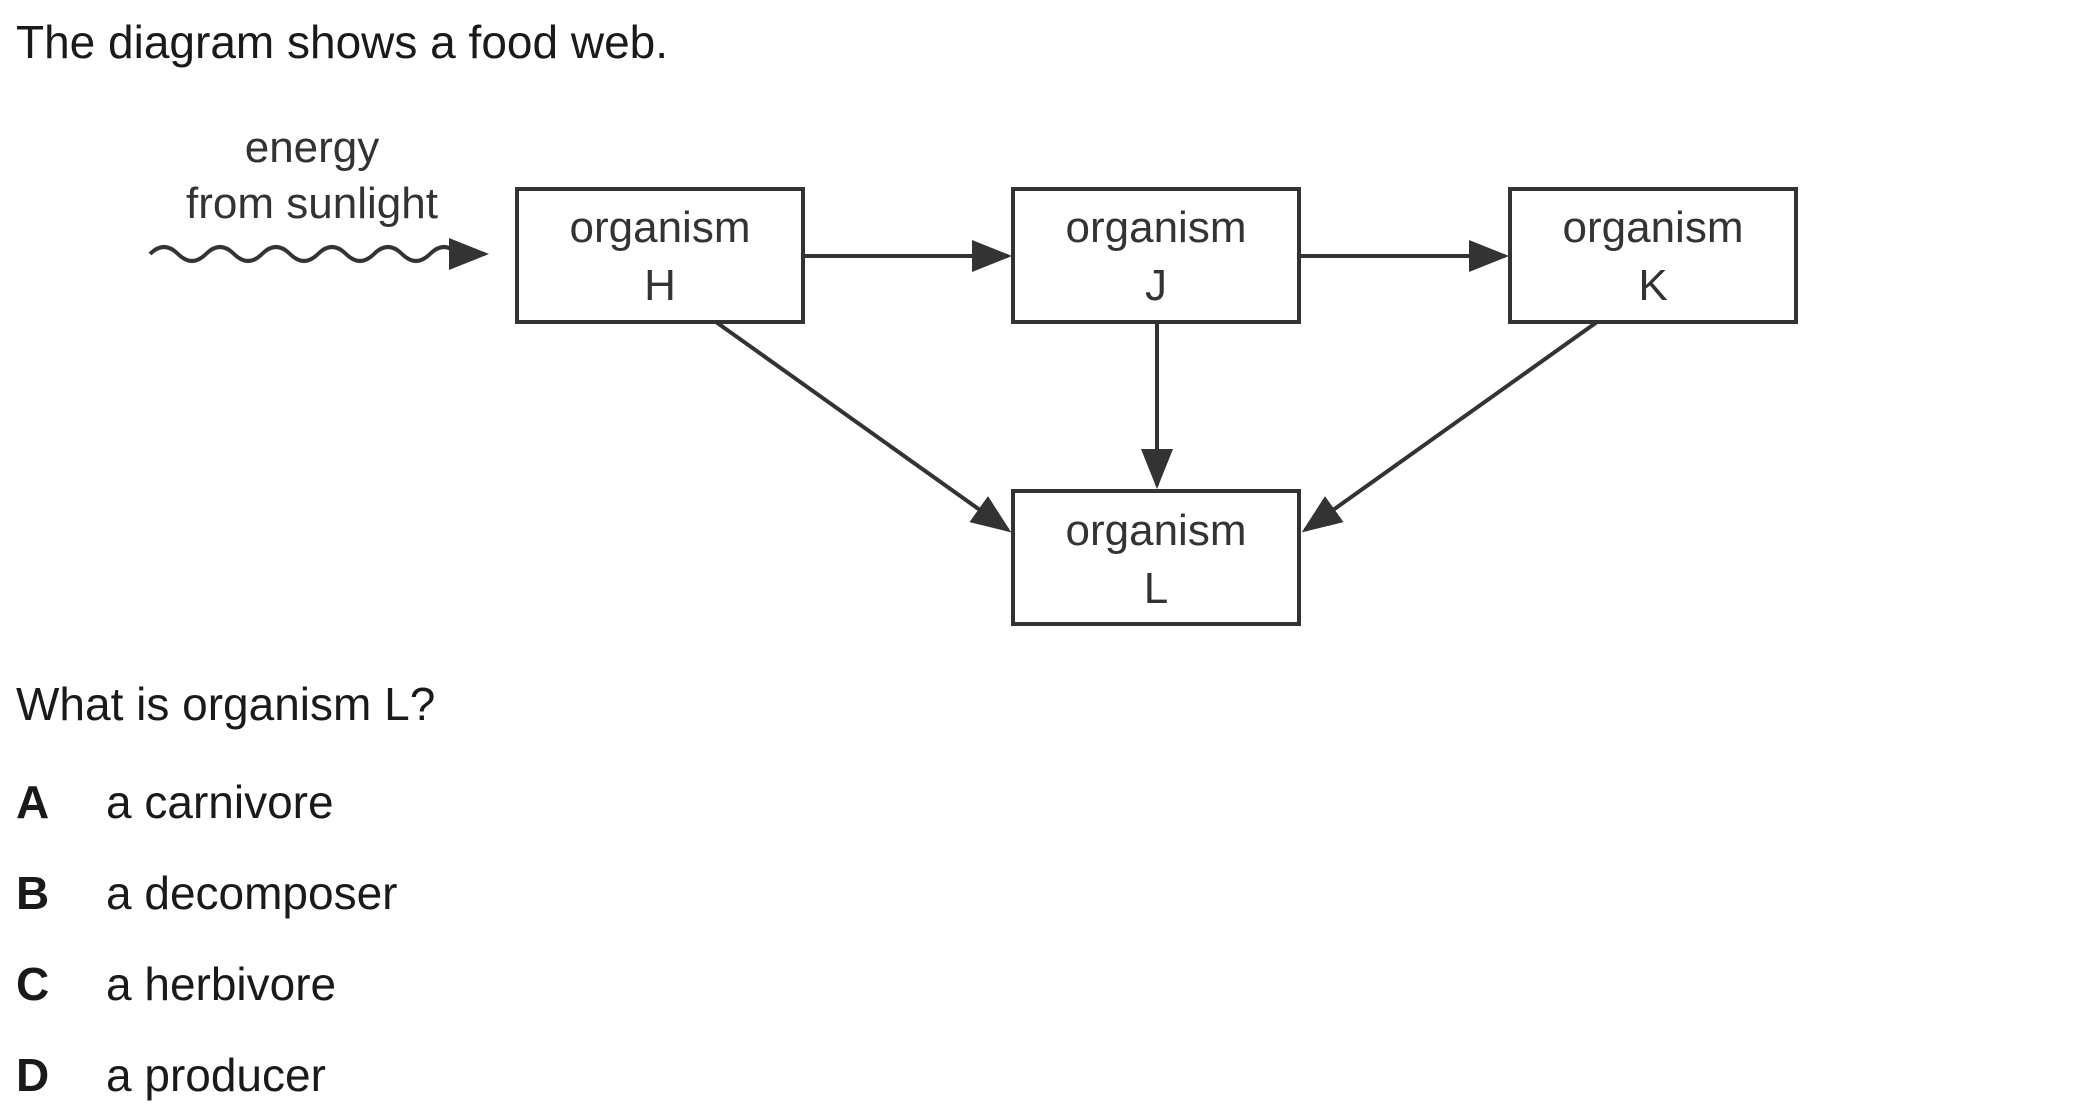 The height and width of the screenshot is (1111, 2100). Describe the element at coordinates (1653, 227) in the screenshot. I see `node-k-word: organism` at that location.